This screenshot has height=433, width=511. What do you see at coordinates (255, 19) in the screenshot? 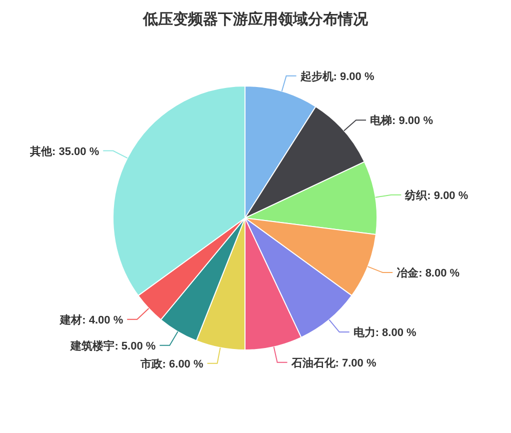
I see `chart-title: 低压变频器下游应用领域分布情况` at bounding box center [255, 19].